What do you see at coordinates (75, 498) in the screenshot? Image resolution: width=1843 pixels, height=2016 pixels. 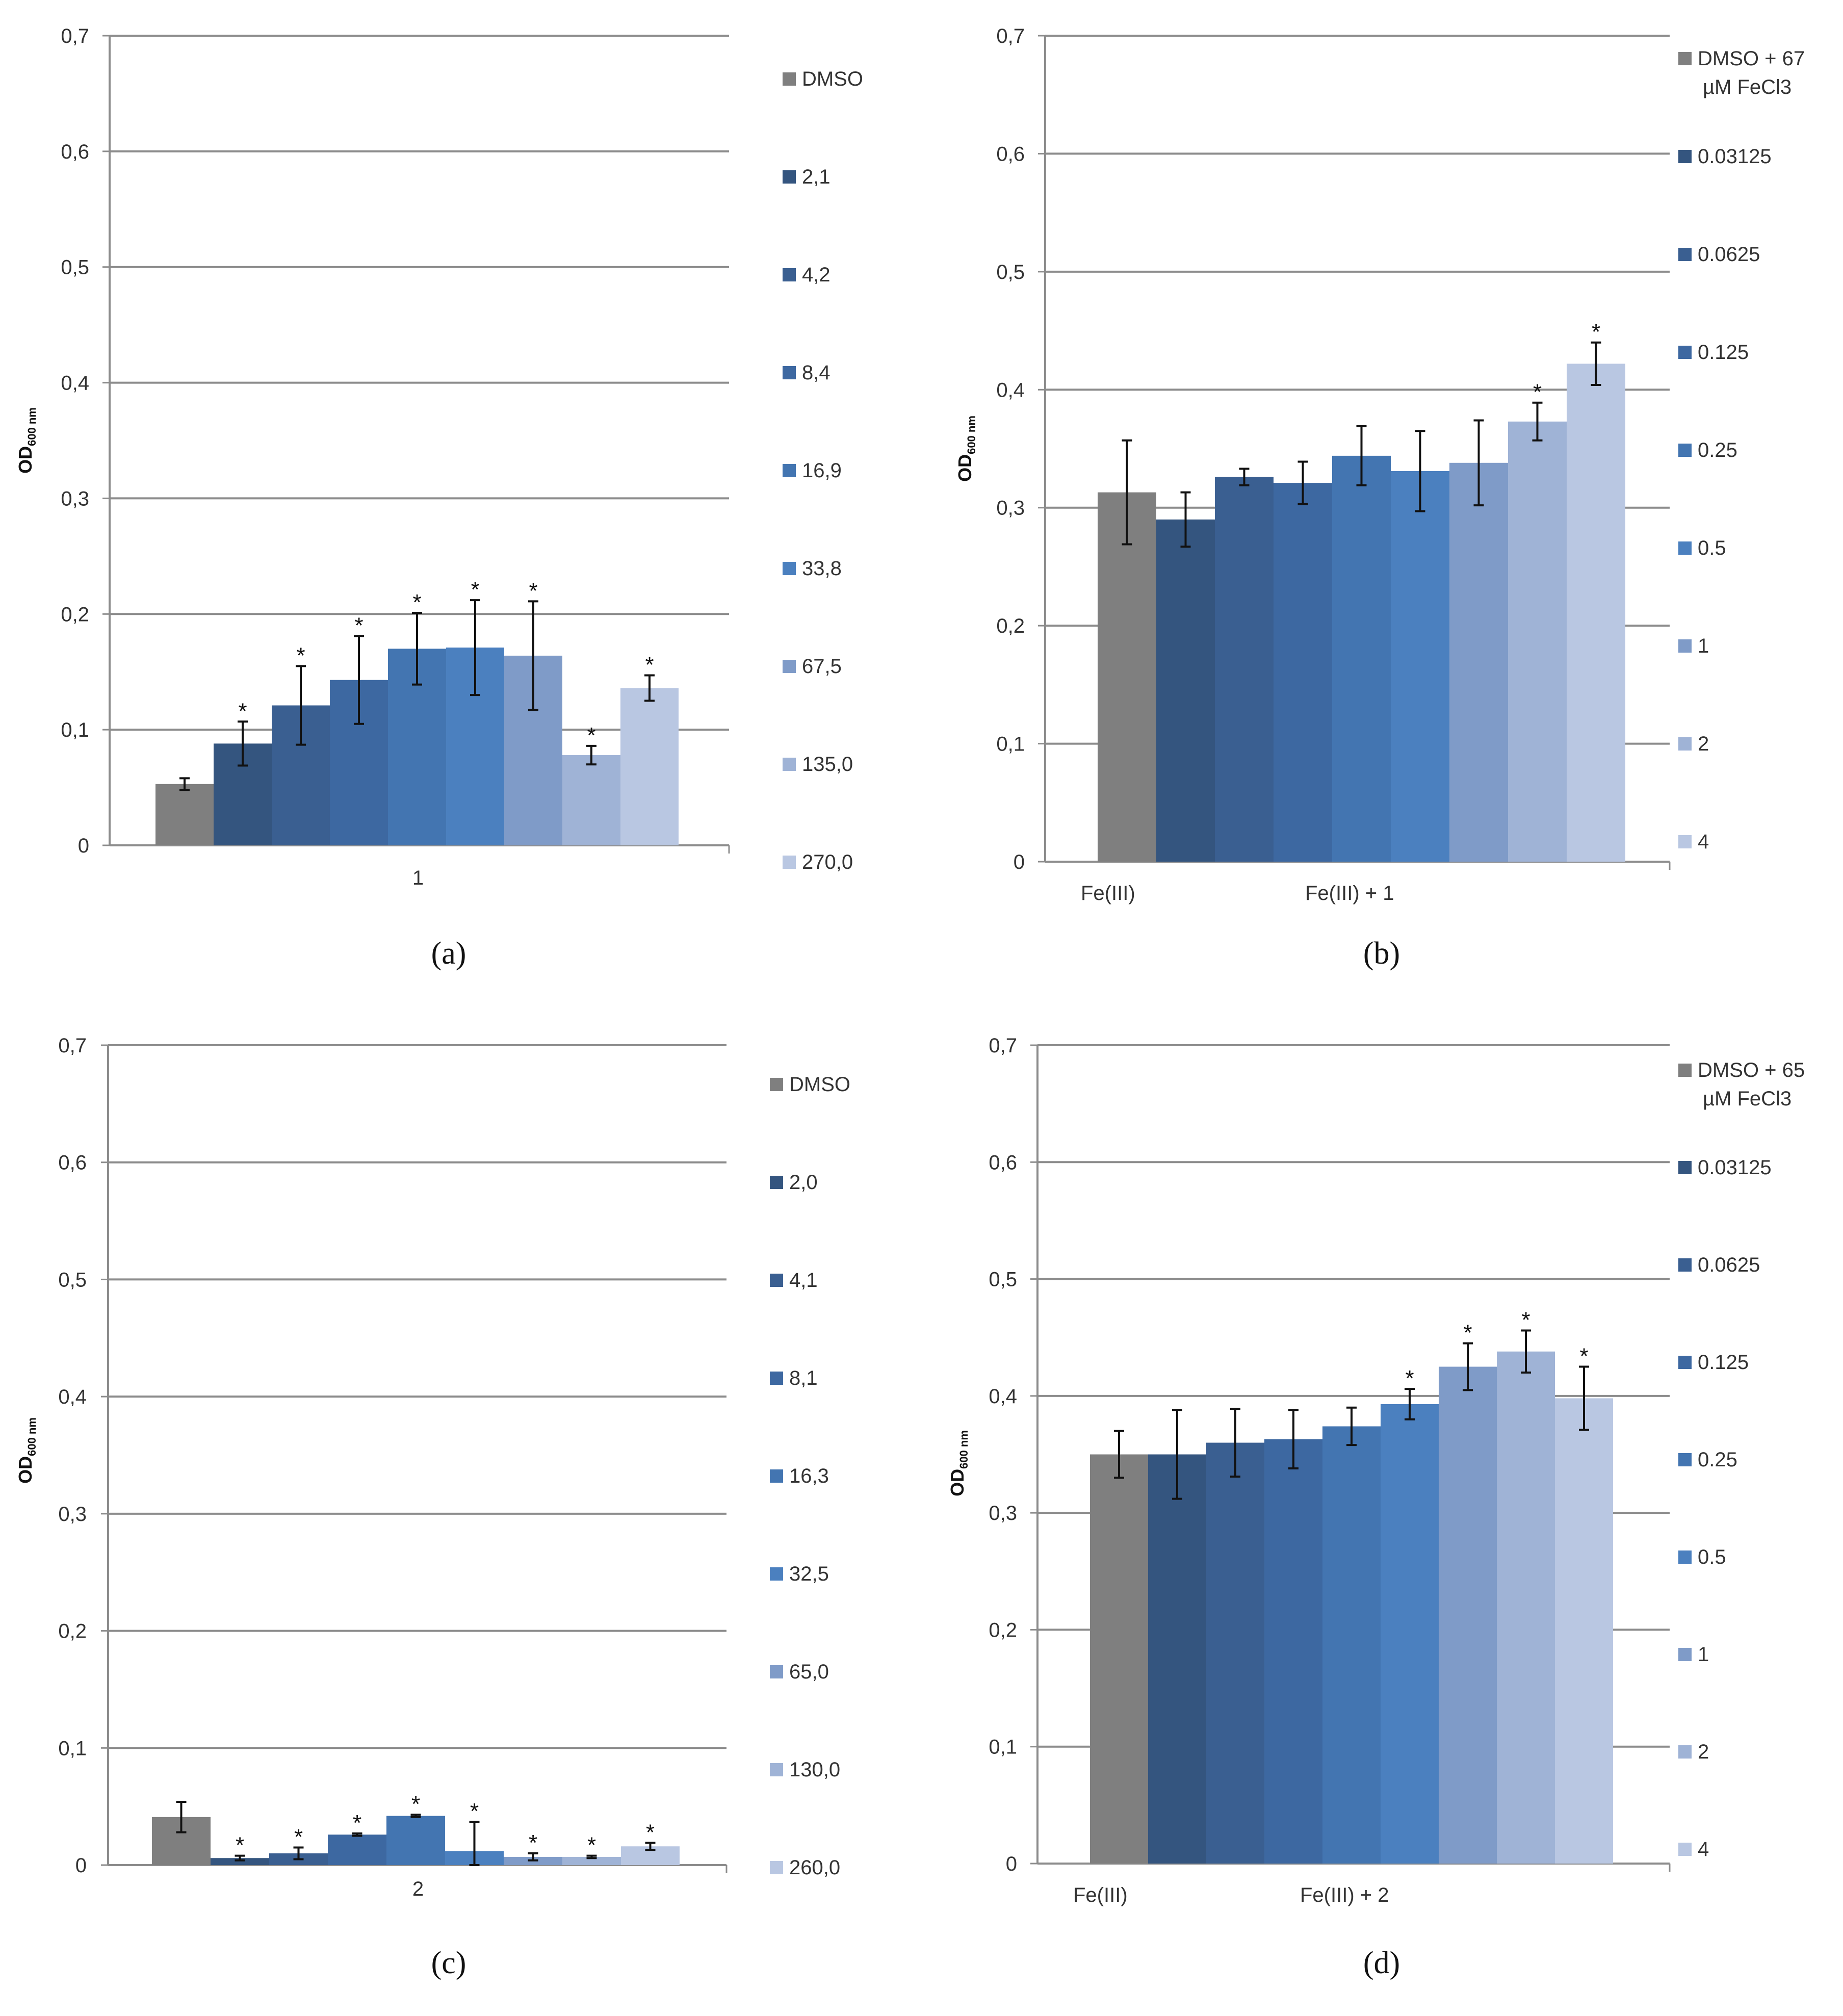 I see `y-tick-label: 0,3` at bounding box center [75, 498].